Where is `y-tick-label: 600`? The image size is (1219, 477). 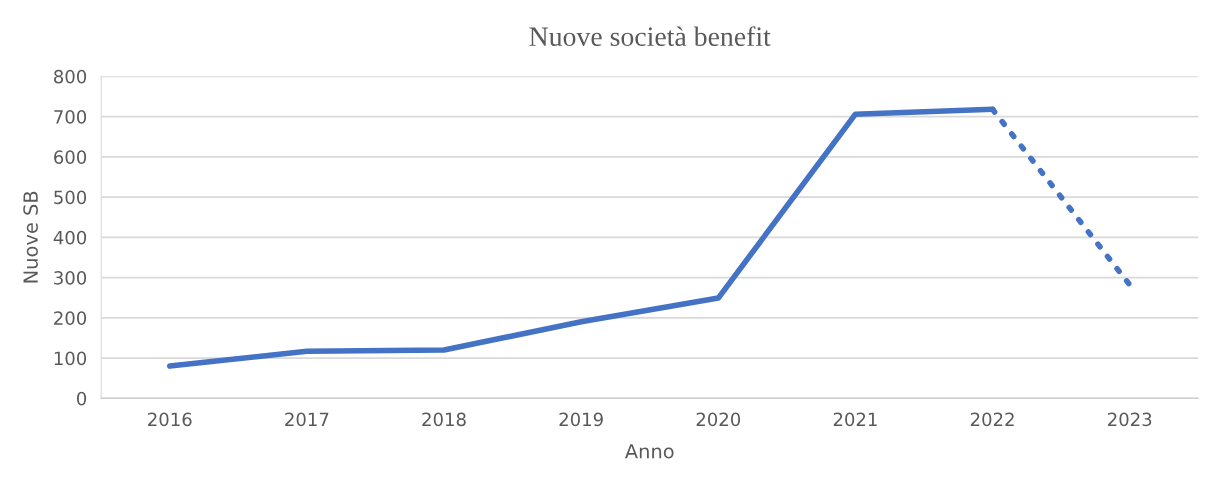
y-tick-label: 600 is located at coordinates (70, 157).